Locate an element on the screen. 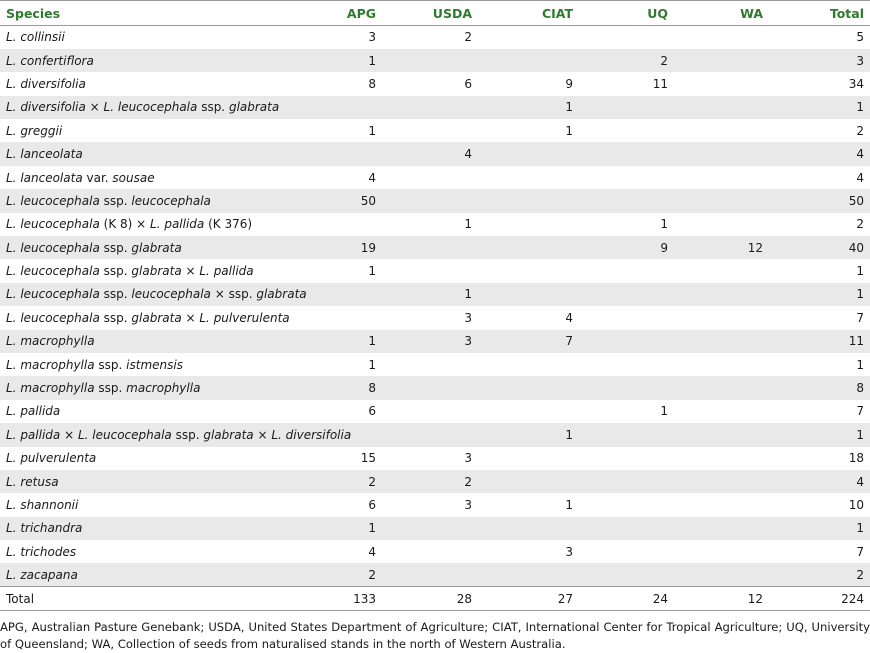 This screenshot has height=653, width=870. cell-ciat: 1 is located at coordinates (569, 434).